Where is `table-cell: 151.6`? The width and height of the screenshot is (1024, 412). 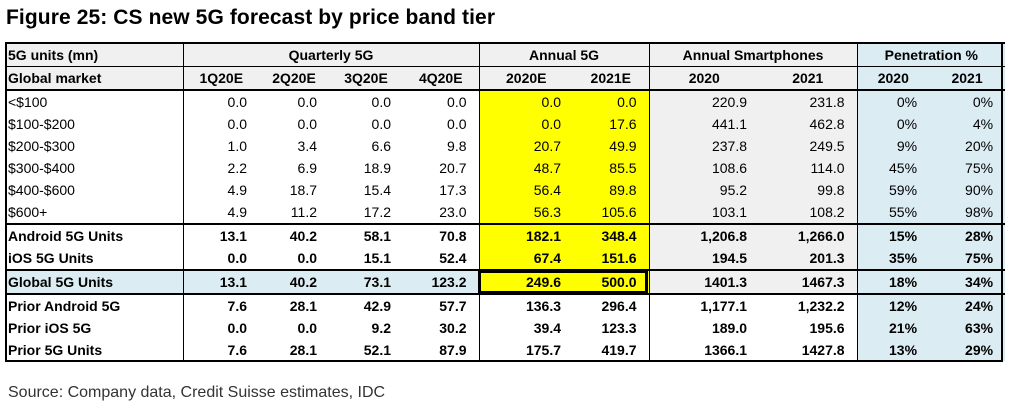 table-cell: 151.6 is located at coordinates (611, 258).